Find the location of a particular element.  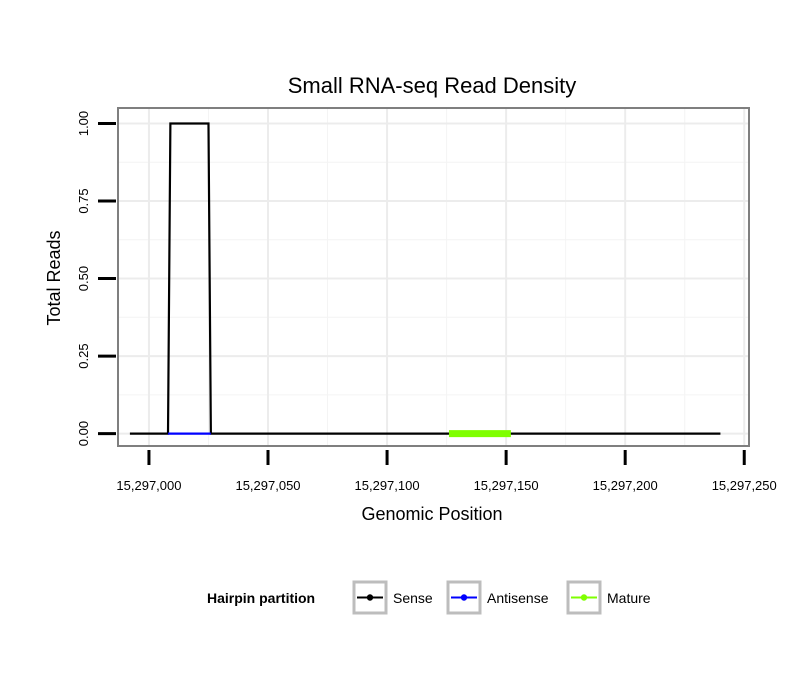

legend-item-sense: Sense is located at coordinates (392, 597).